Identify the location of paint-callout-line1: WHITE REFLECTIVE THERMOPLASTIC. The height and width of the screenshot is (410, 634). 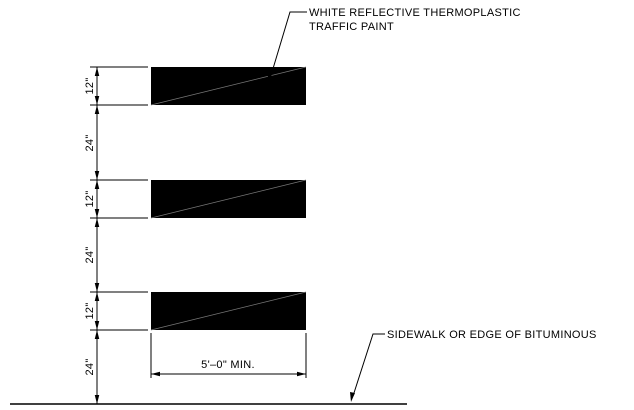
(415, 13).